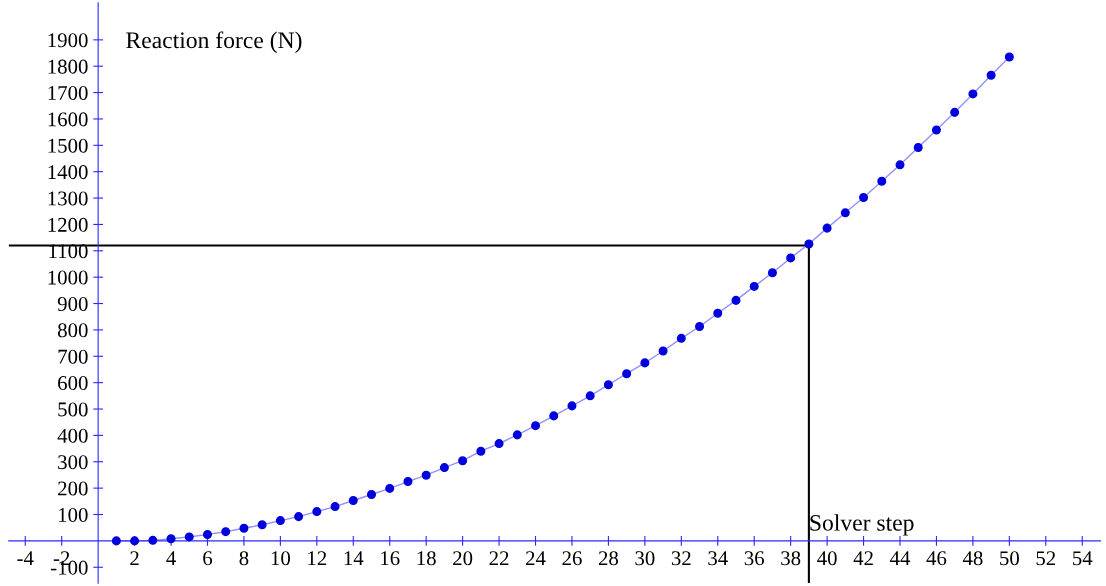 The height and width of the screenshot is (586, 1106). I want to click on y-tick-label: 500, so click(73, 409).